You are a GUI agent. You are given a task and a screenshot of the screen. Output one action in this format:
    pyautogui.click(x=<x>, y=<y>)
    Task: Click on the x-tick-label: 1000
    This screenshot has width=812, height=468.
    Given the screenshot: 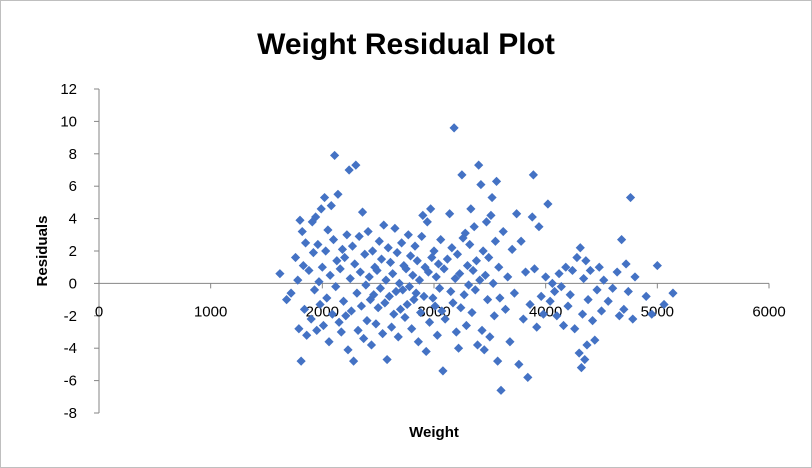 What is the action you would take?
    pyautogui.click(x=210, y=311)
    